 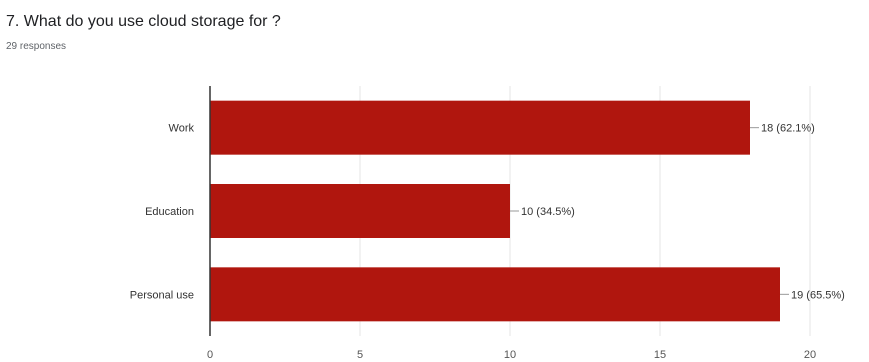 What do you see at coordinates (169, 212) in the screenshot?
I see `category-label: Education` at bounding box center [169, 212].